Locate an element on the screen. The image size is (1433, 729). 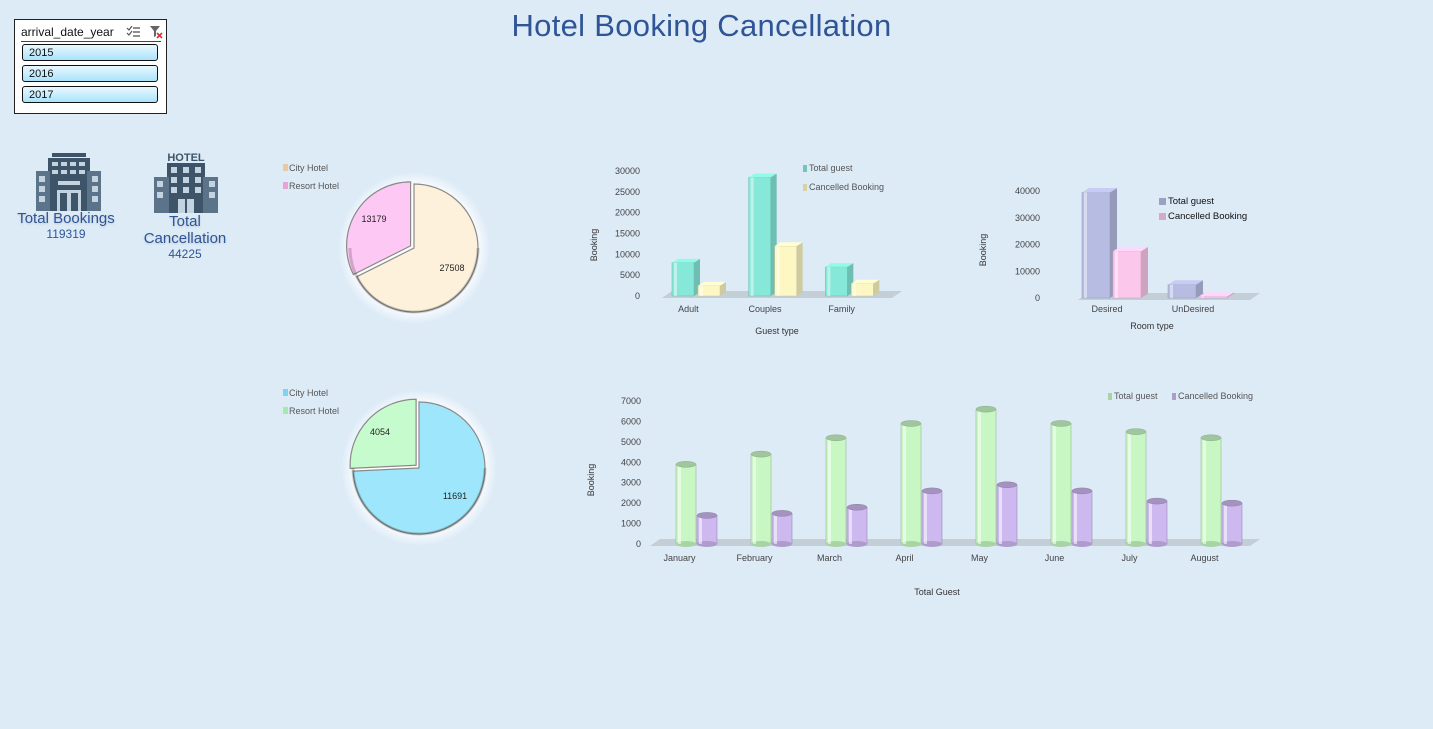
building-icon is located at coordinates (68, 182).